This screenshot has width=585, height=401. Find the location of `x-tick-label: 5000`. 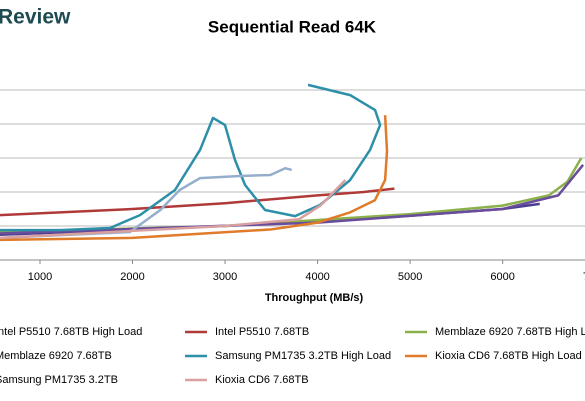

x-tick-label: 5000 is located at coordinates (410, 277).